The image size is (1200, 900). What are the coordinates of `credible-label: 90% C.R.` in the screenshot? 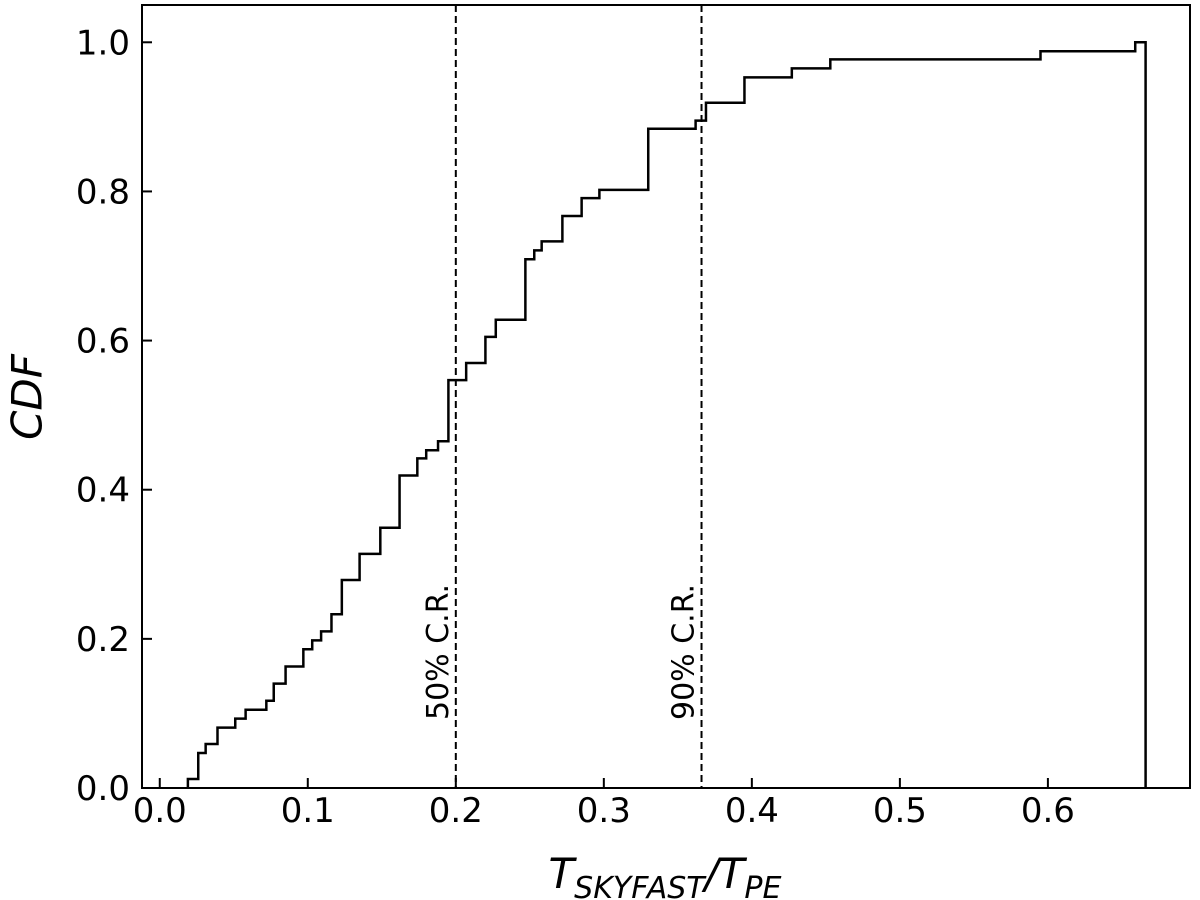 It's located at (684, 652).